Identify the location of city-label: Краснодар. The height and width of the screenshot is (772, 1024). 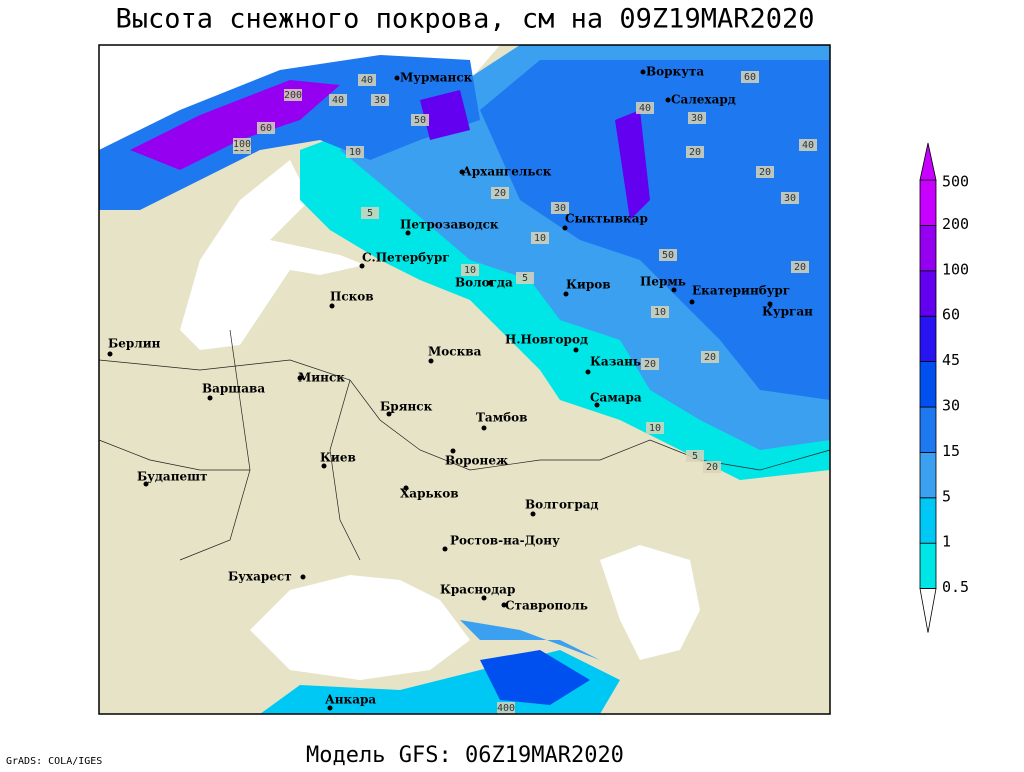
(477, 590).